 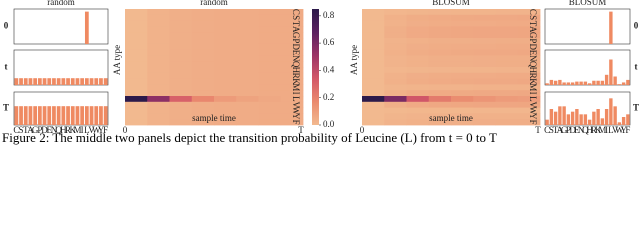 I want to click on x-tick-label: M, so click(x=77, y=130).